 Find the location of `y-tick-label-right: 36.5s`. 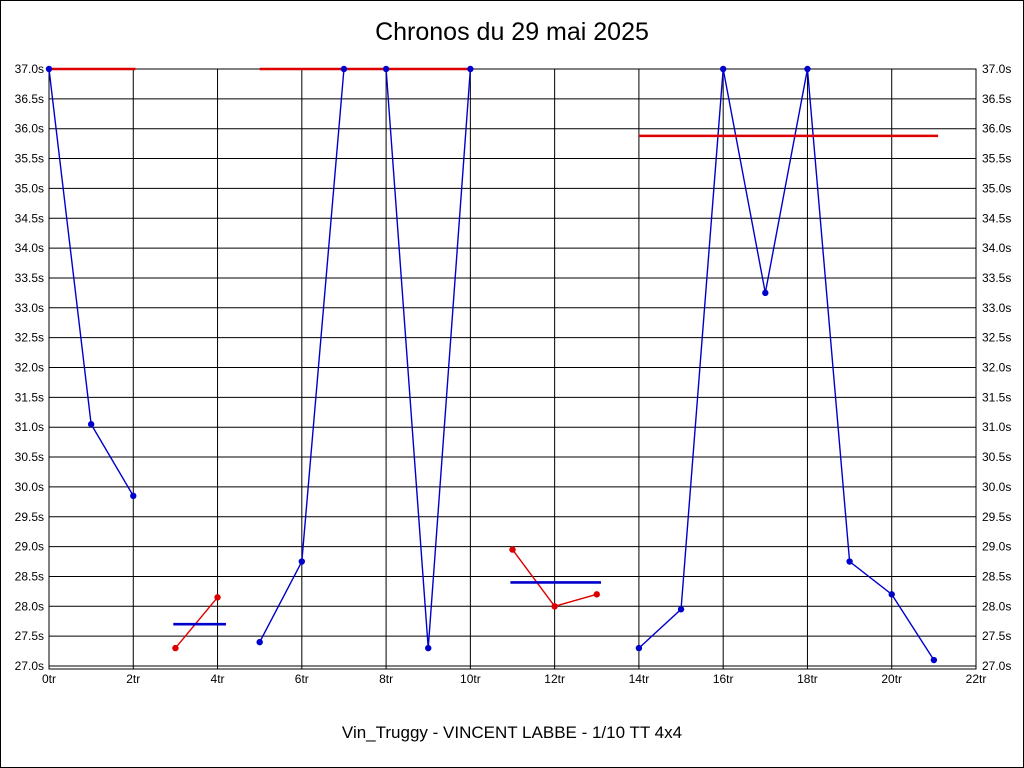

y-tick-label-right: 36.5s is located at coordinates (996, 99).